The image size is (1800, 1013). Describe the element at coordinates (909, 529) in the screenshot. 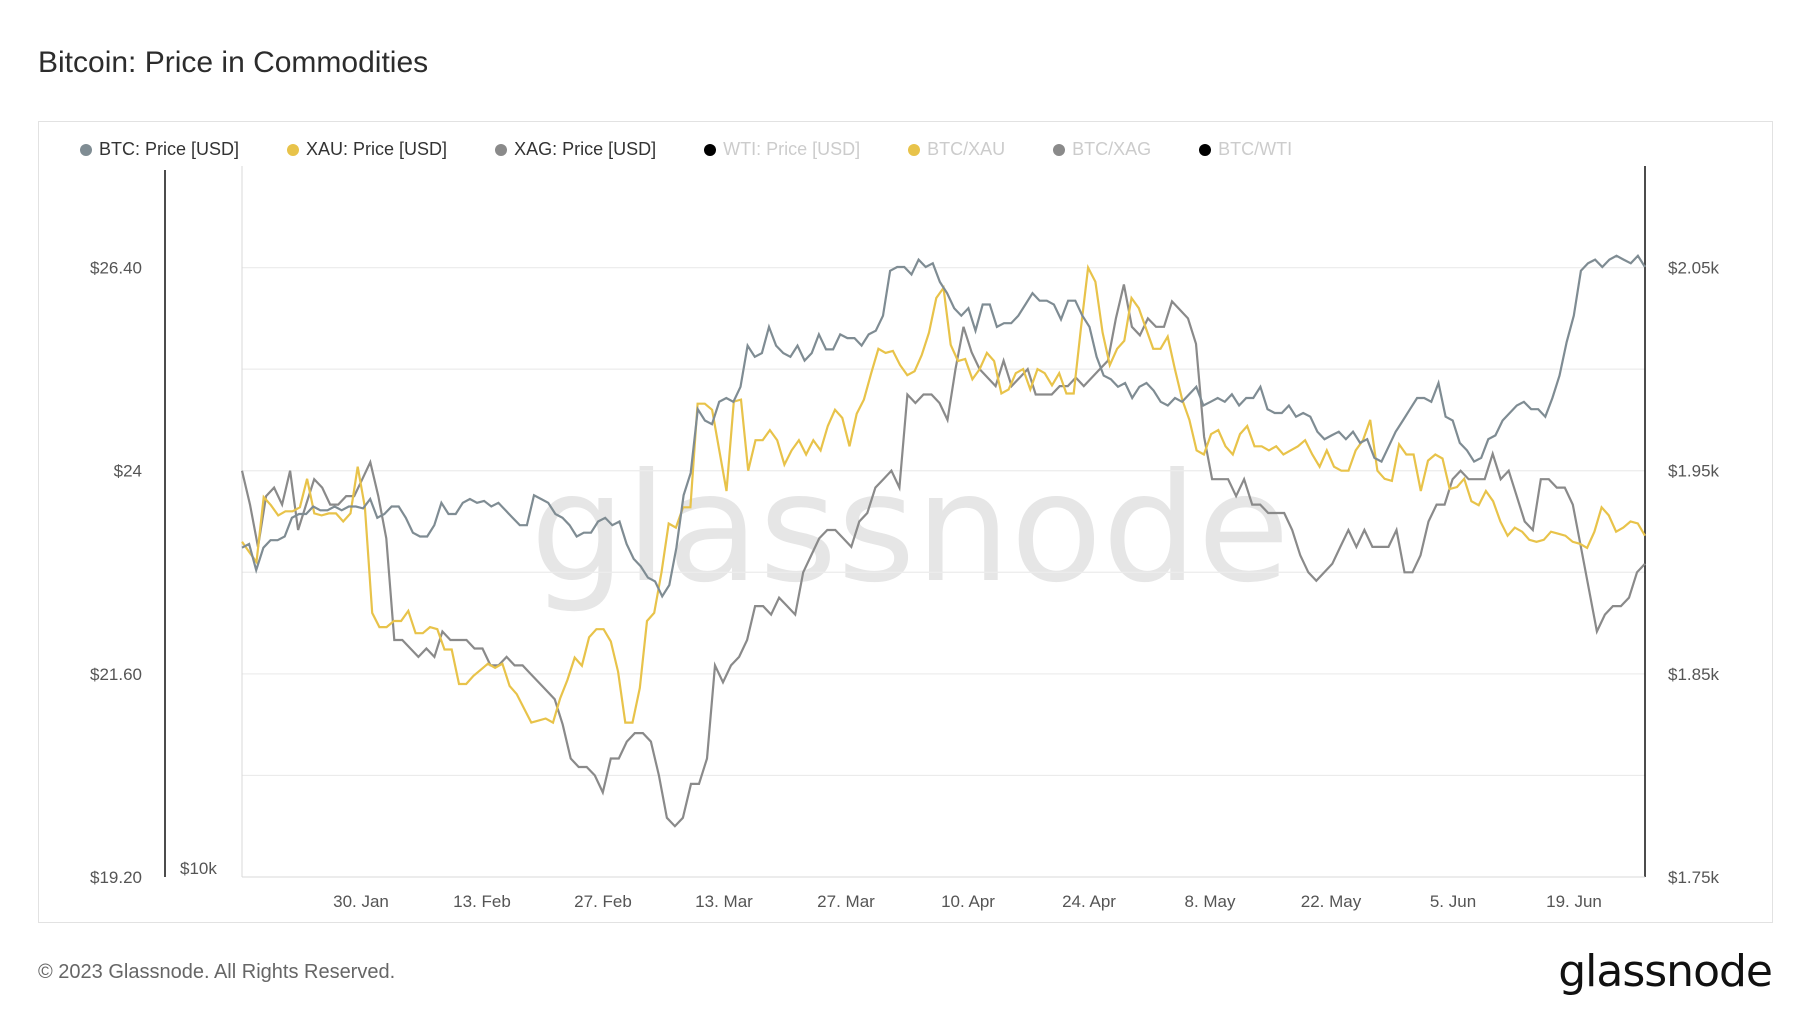

I see `watermark-text: glassnode` at that location.